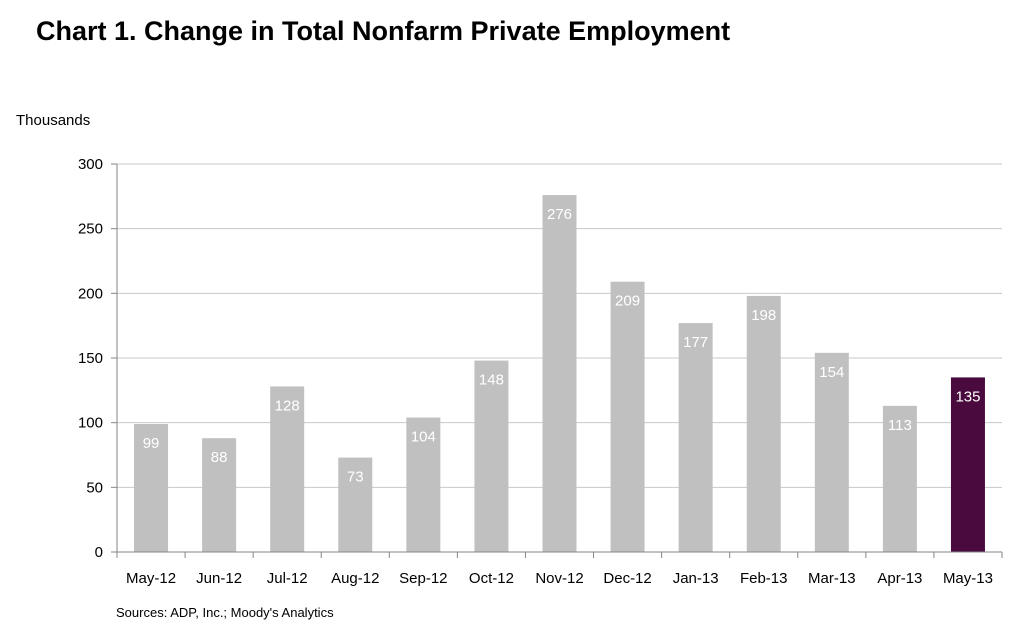 The height and width of the screenshot is (630, 1019). Describe the element at coordinates (151, 578) in the screenshot. I see `x-tick-label: May-12` at that location.